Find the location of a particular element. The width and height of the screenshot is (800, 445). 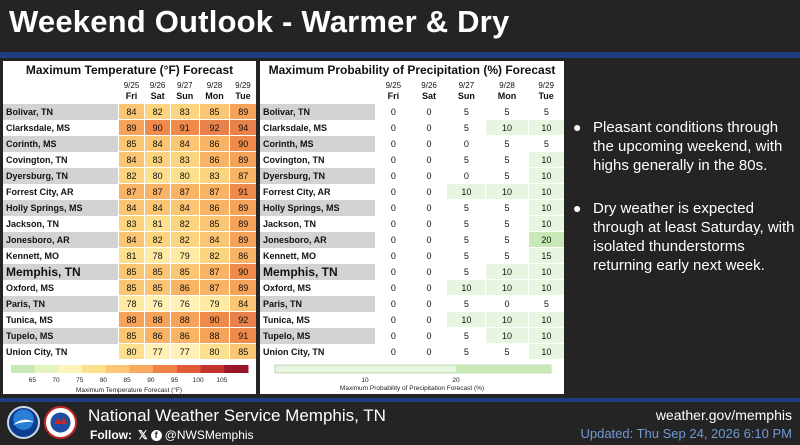

x-icon: 𝕏 is located at coordinates (143, 435).